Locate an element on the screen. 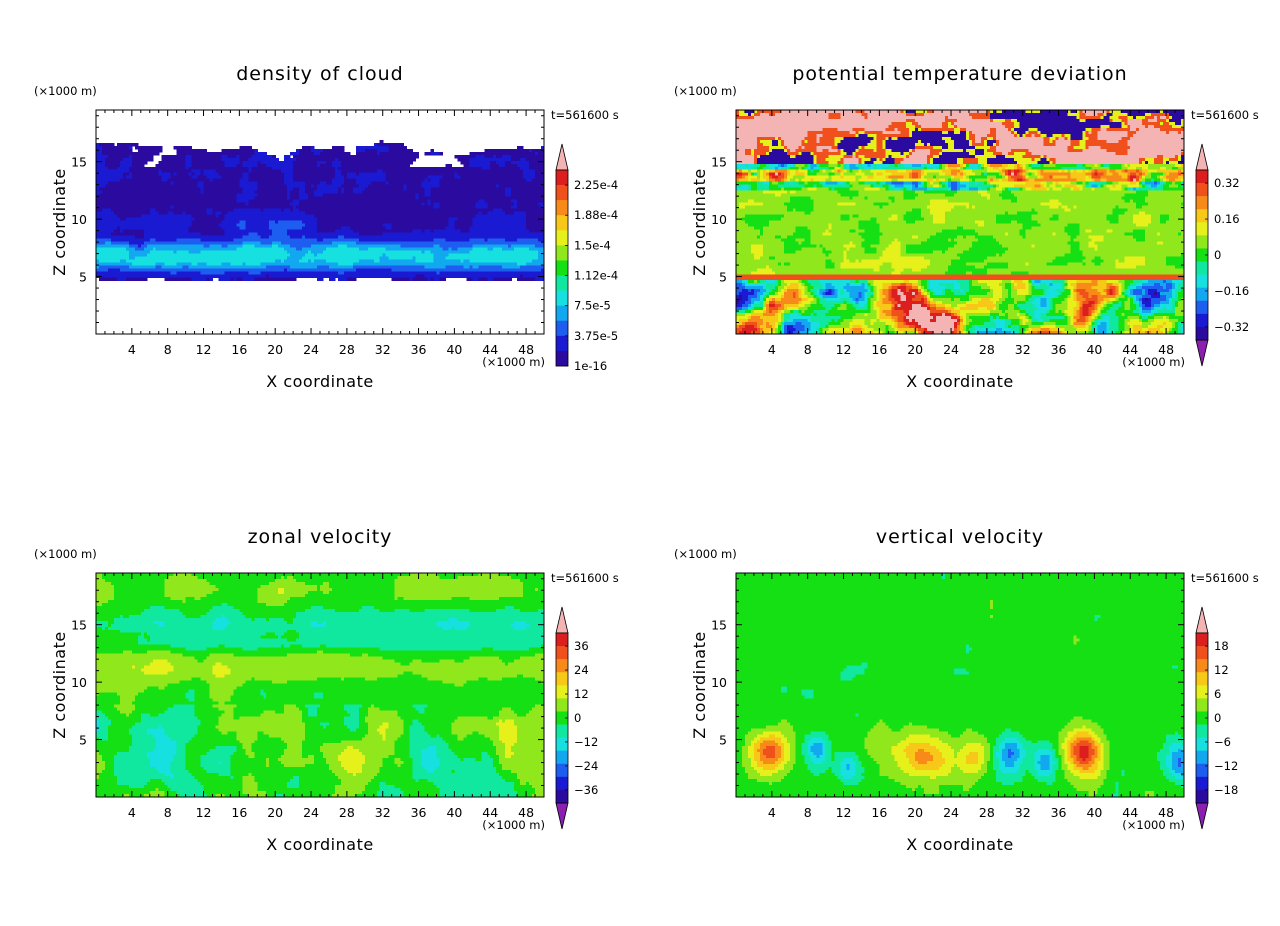 This screenshot has height=926, width=1280. y-tick-label: 15 is located at coordinates (719, 162).